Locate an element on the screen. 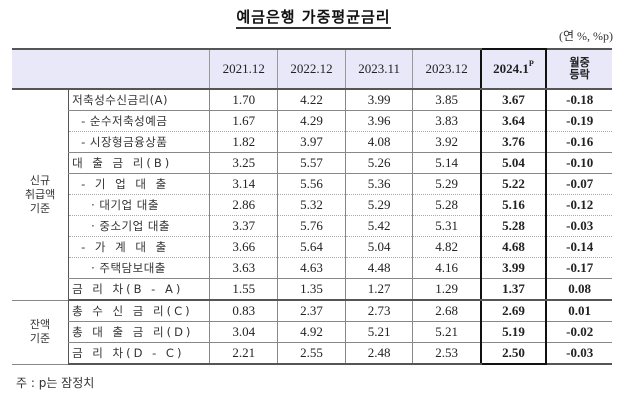 Image resolution: width=627 pixels, height=406 pixels. table-row: · 중소기업 대출 3.37 5.76 5.42 5.31 5.28 -0.03 is located at coordinates (312, 226).